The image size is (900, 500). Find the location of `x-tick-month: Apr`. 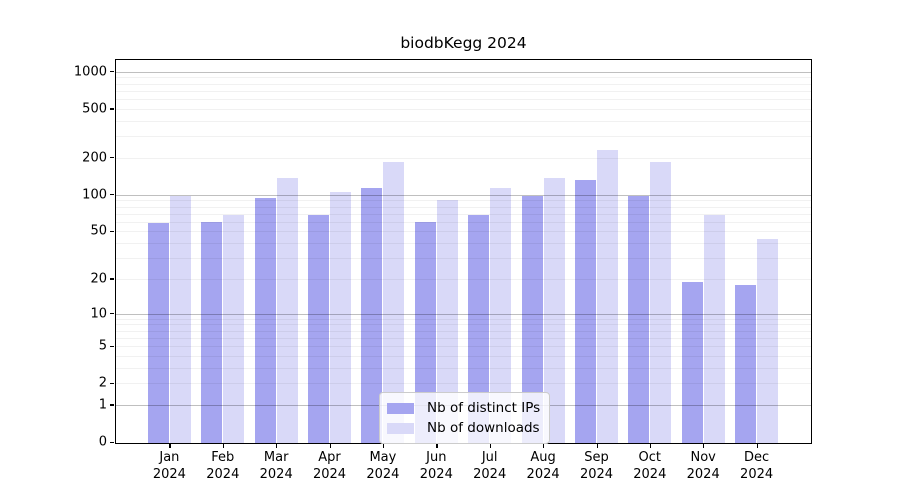

x-tick-month: Apr is located at coordinates (329, 457).